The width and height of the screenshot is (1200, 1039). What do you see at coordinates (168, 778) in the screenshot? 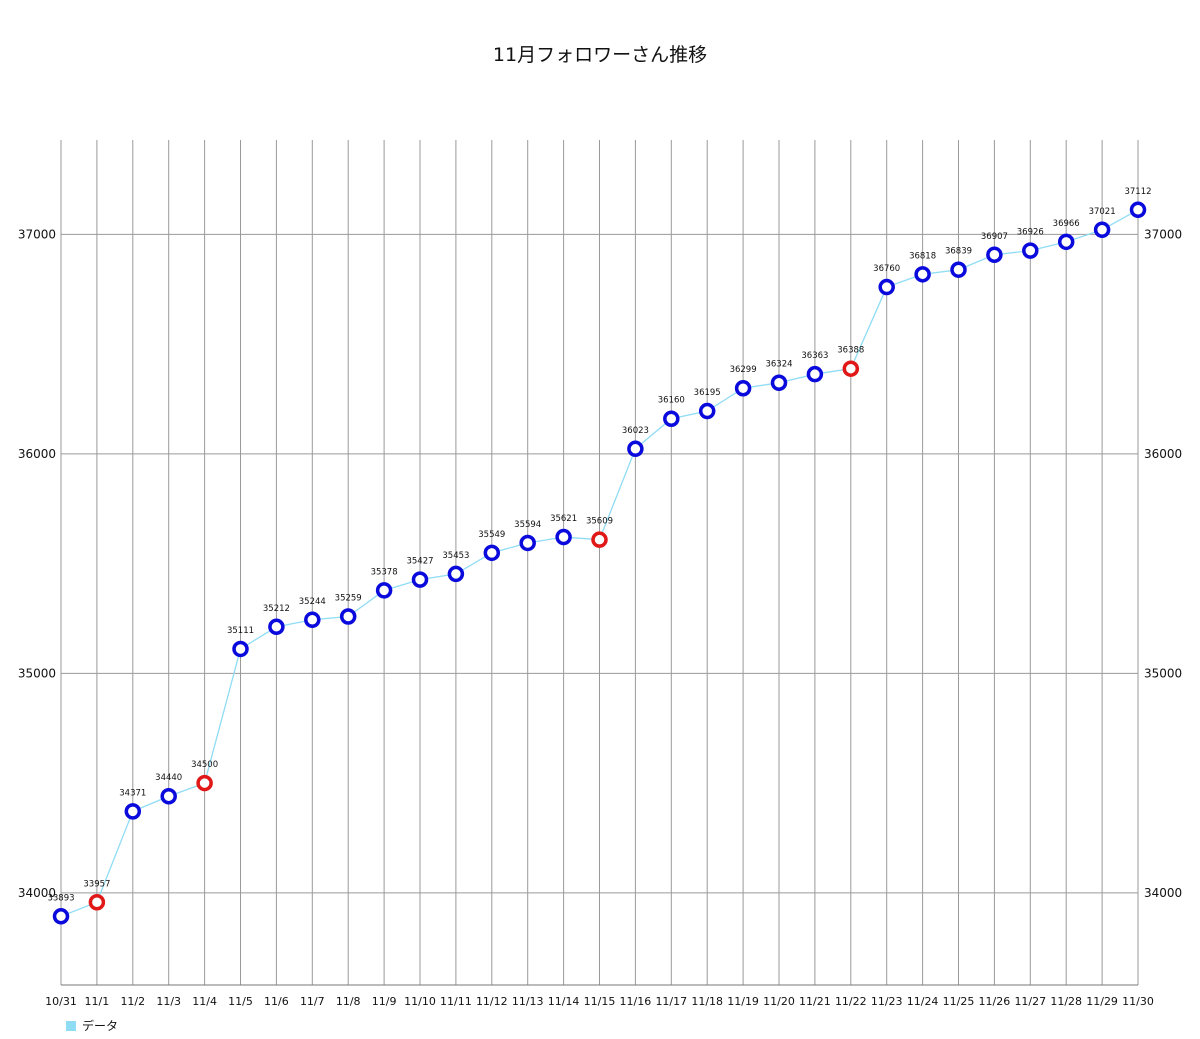
I see `data-label: 34440` at bounding box center [168, 778].